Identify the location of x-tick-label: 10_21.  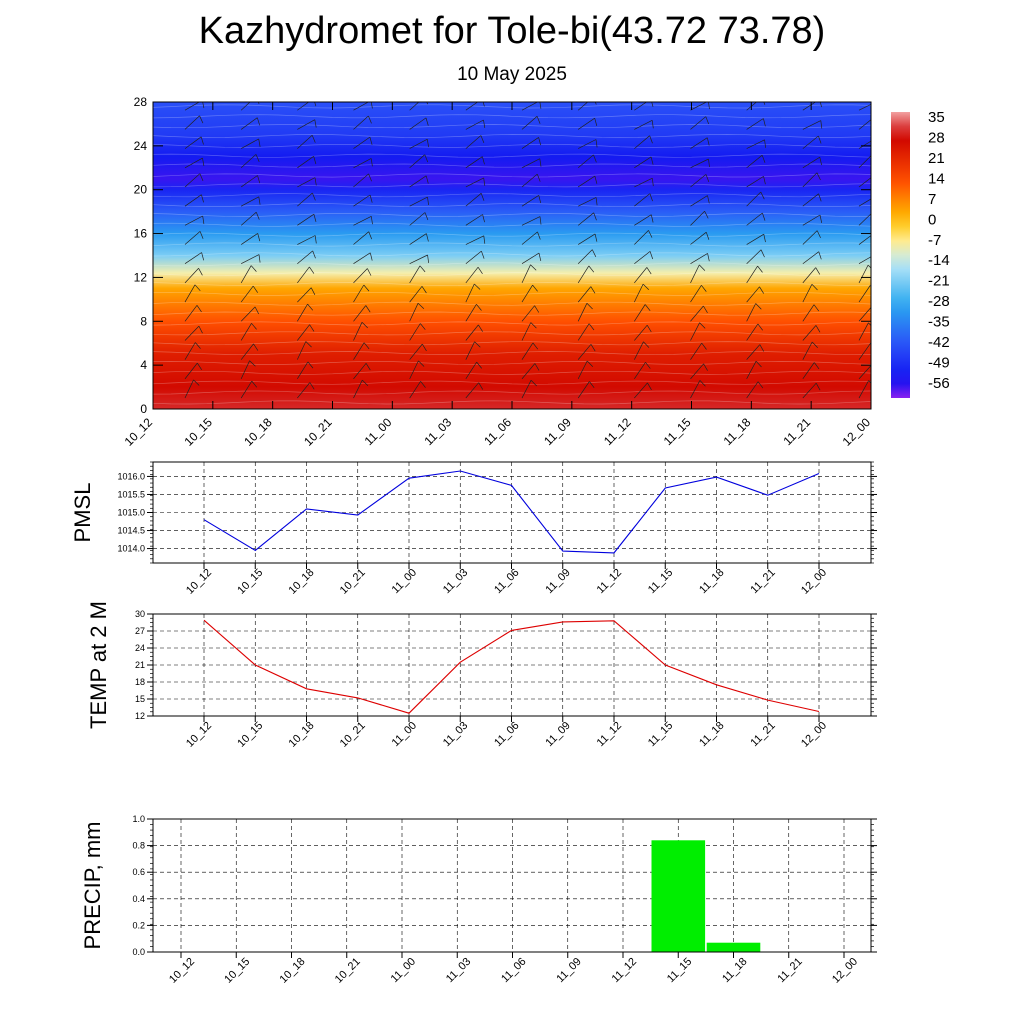
(348, 971).